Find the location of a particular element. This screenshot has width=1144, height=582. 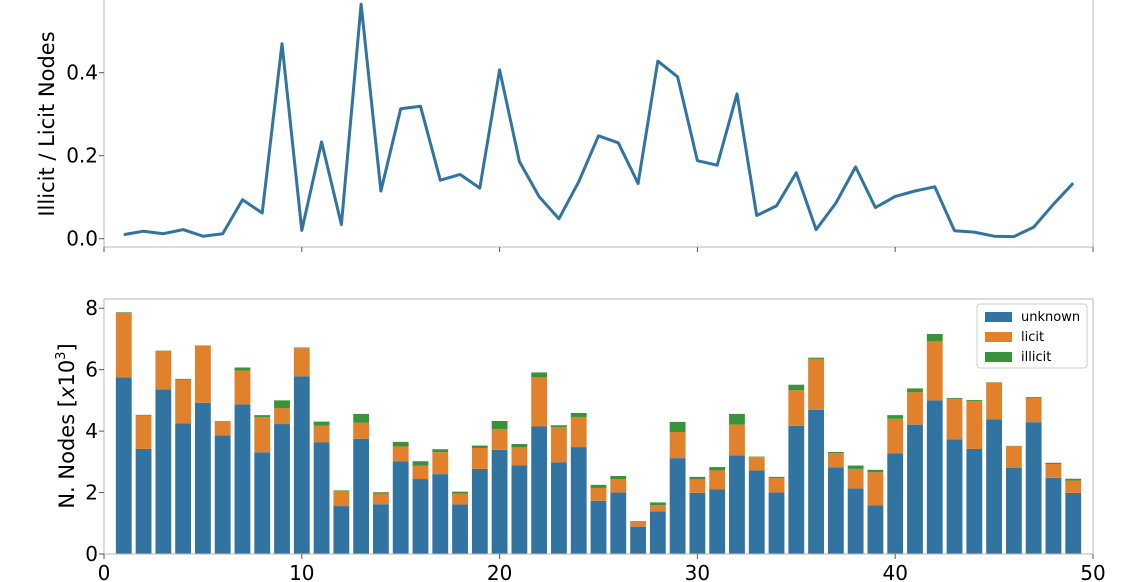

y-axis-label: N. Nodes [x103] is located at coordinates (66, 425).